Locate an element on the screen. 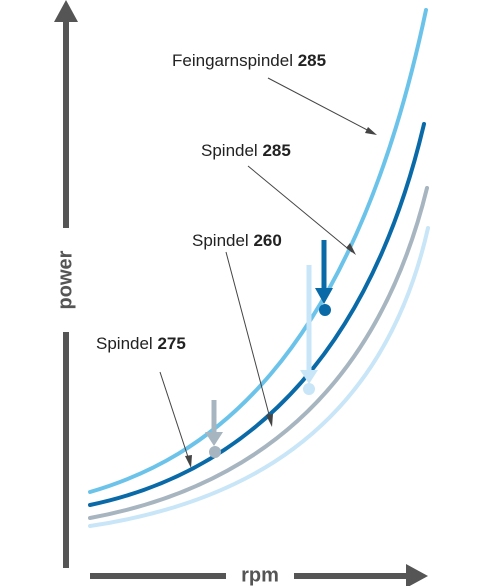  x-axis: rpm is located at coordinates (259, 575).